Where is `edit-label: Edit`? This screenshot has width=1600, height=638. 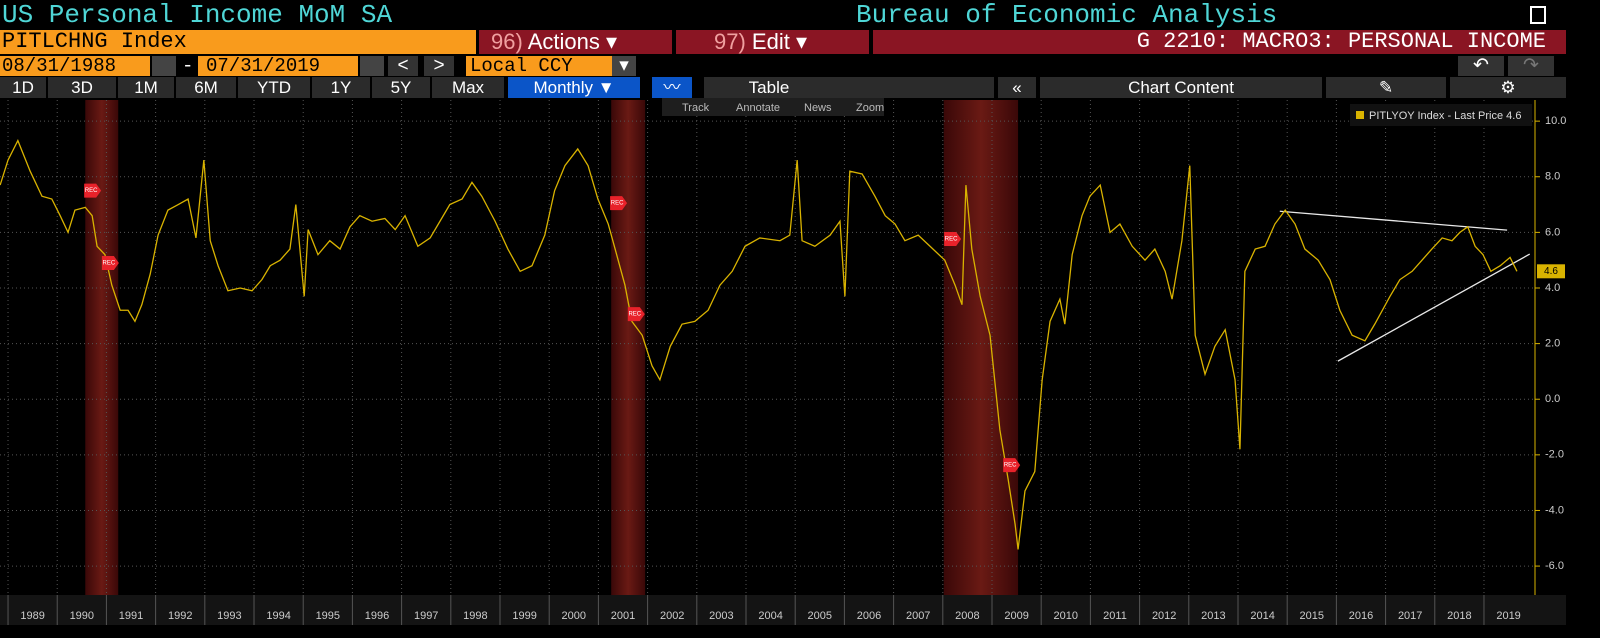 edit-label: Edit is located at coordinates (770, 41).